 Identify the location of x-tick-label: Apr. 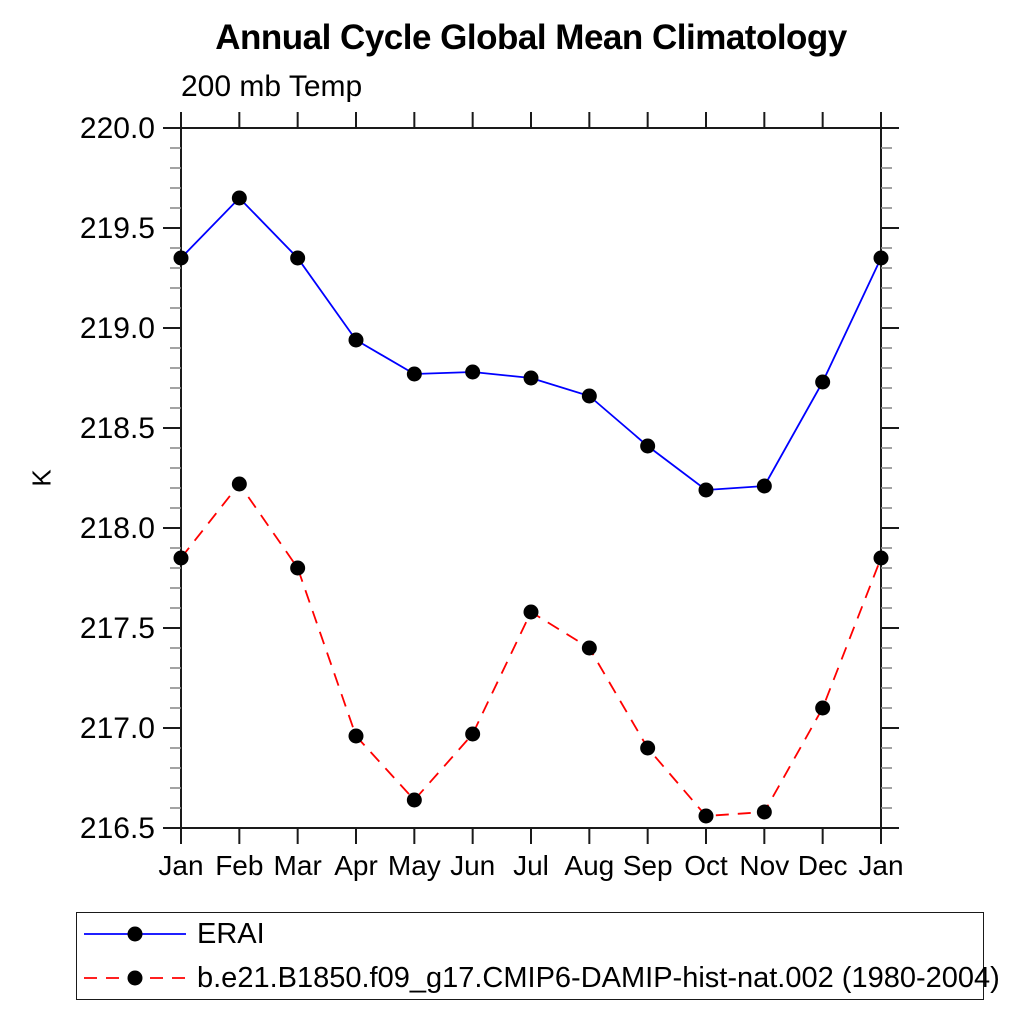
(356, 865).